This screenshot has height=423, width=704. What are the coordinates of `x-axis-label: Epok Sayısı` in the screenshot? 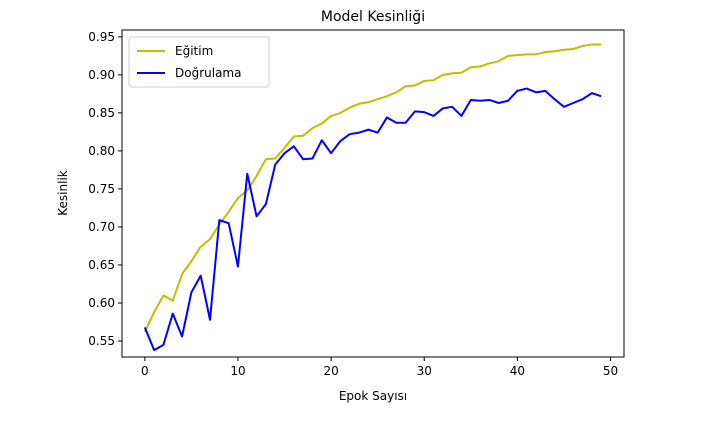 It's located at (373, 396).